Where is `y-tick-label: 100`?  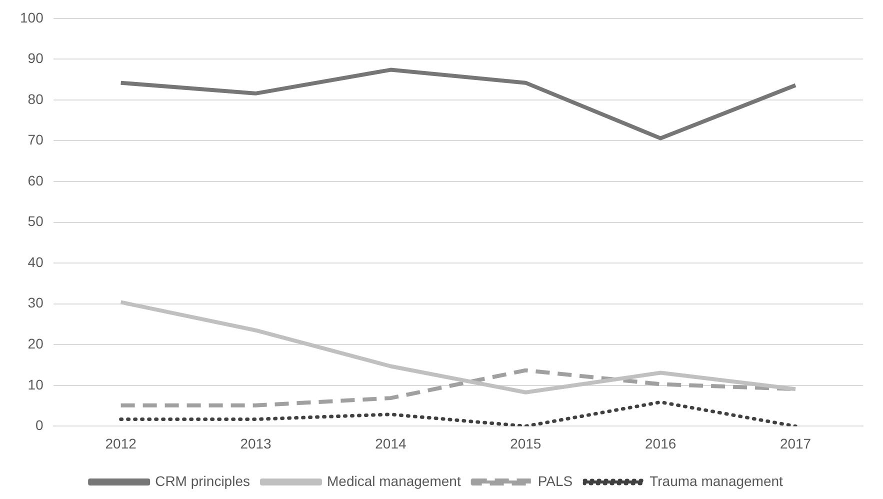 y-tick-label: 100 is located at coordinates (32, 17).